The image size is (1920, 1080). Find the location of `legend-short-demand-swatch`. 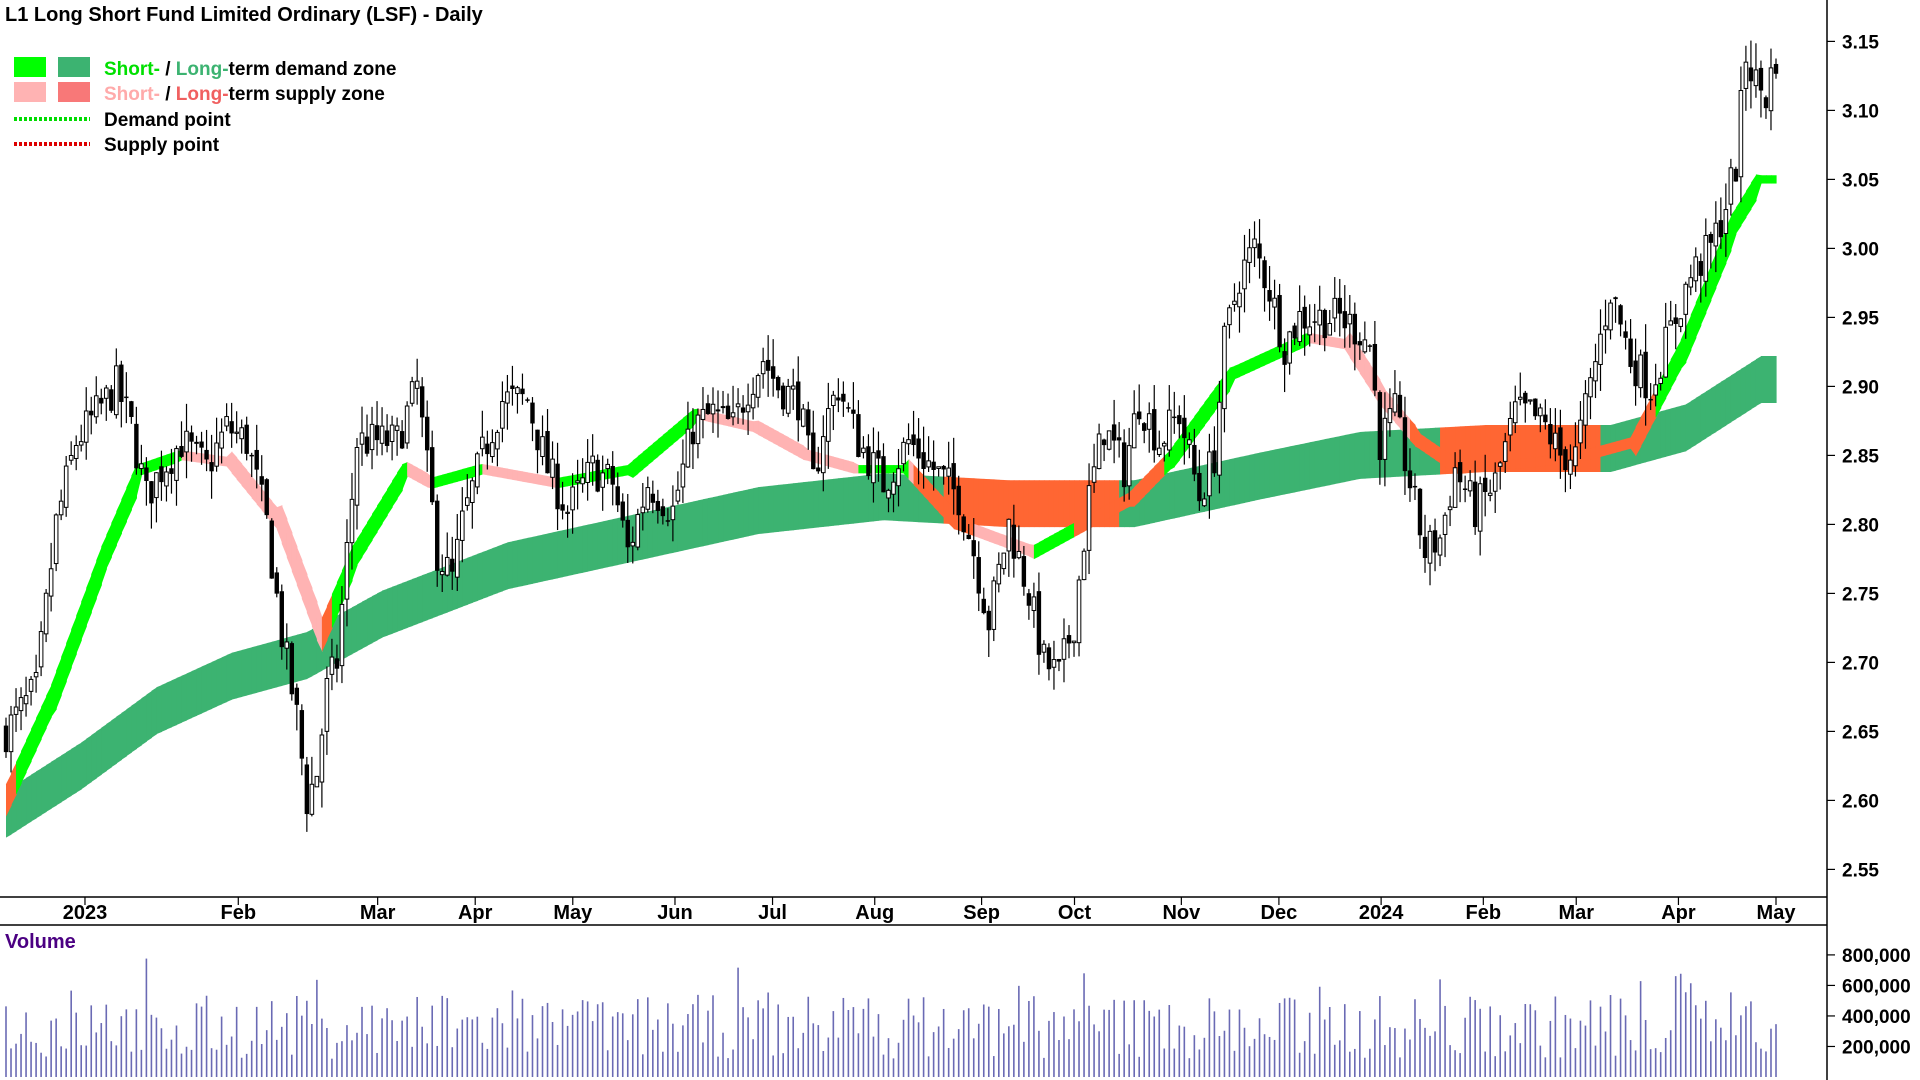

legend-short-demand-swatch is located at coordinates (30, 67).